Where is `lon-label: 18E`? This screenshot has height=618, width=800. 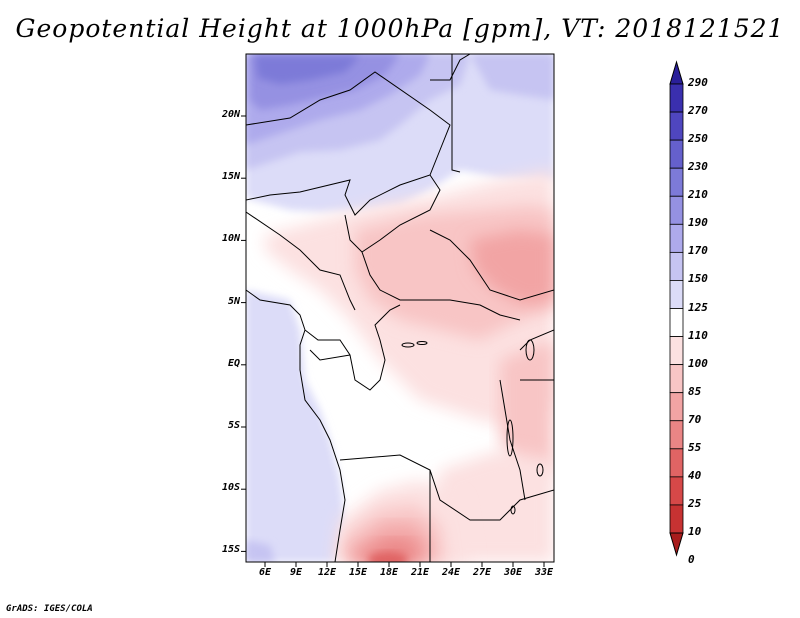 lon-label: 18E is located at coordinates (389, 572).